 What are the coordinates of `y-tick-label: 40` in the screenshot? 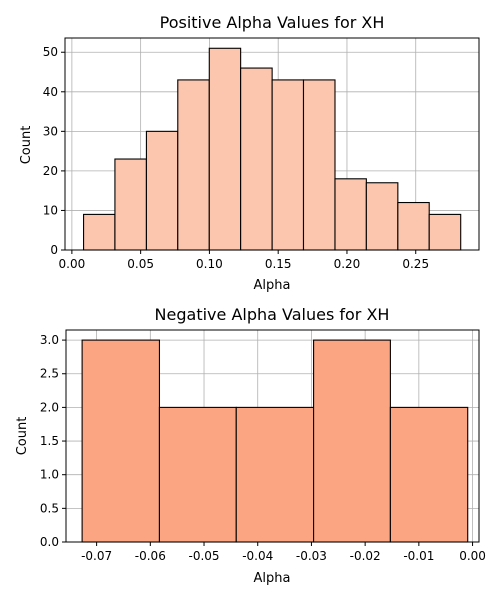 It's located at (50, 92).